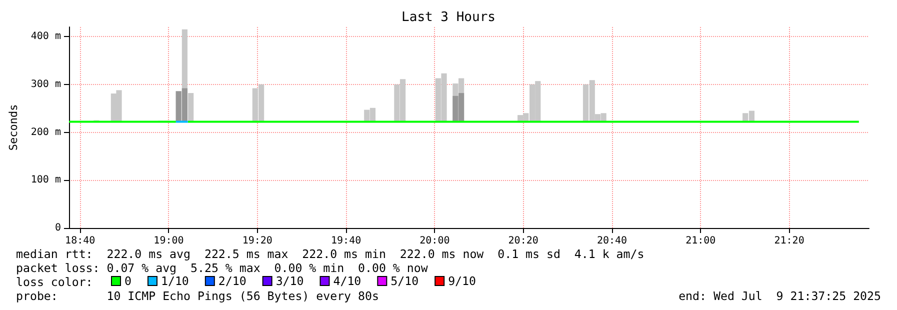  What do you see at coordinates (45, 132) in the screenshot?
I see `y-tick-label: 200 m` at bounding box center [45, 132].